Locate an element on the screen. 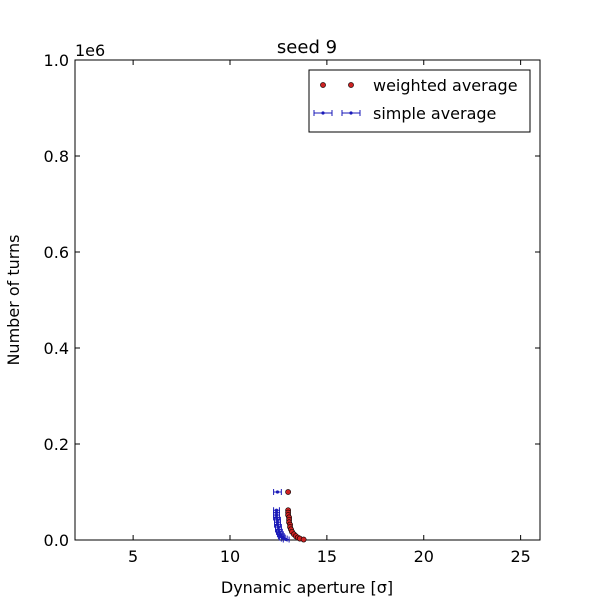 This screenshot has width=600, height=600. legend: weighted average simple average is located at coordinates (419, 101).